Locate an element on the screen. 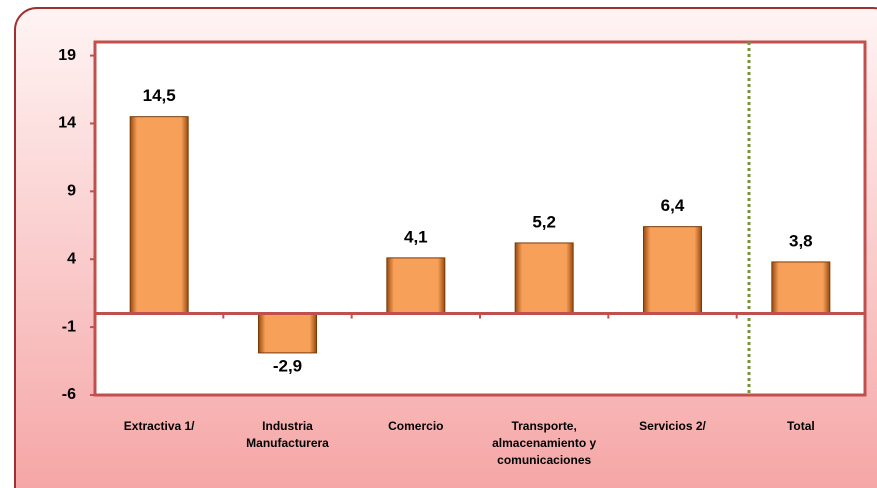 The height and width of the screenshot is (488, 877). y-tick-label: 19 is located at coordinates (67, 55).